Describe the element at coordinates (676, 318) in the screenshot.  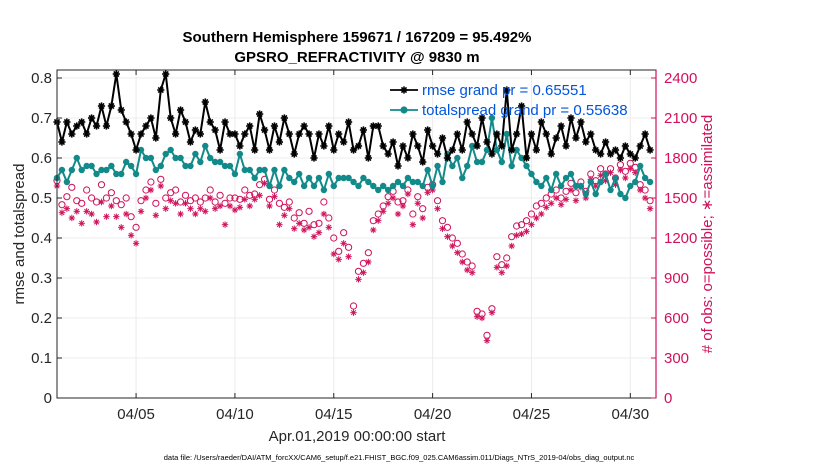
I see `y-right-tick-label-2: 600` at that location.